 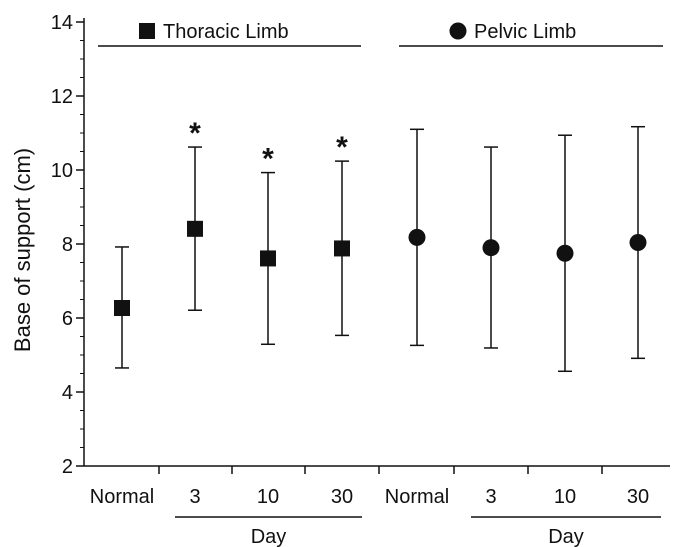 What do you see at coordinates (22, 250) in the screenshot?
I see `y-axis-title: Base of support (cm)` at bounding box center [22, 250].